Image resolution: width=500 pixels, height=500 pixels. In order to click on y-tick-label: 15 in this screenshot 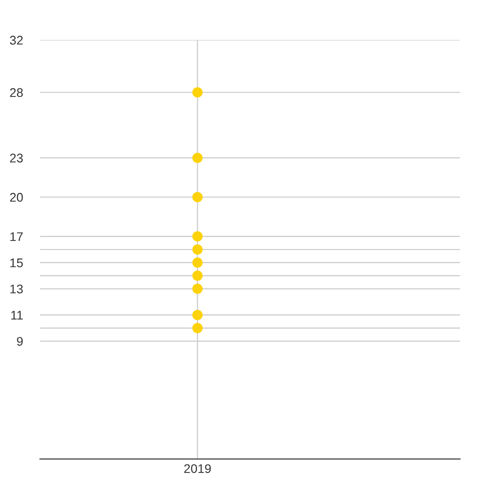, I will do `click(16, 263)`.